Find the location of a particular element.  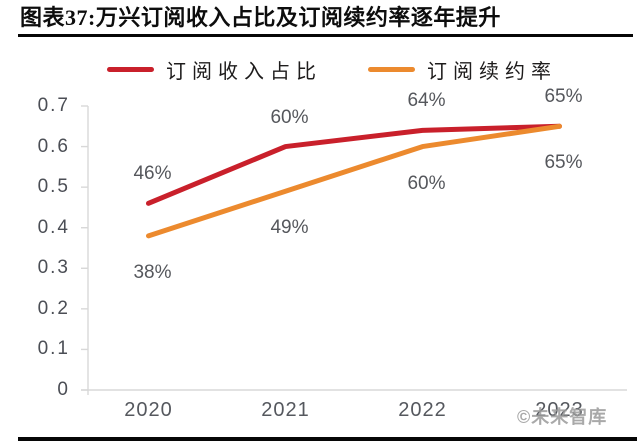

y-tick-label: 0.5 is located at coordinates (53, 187).